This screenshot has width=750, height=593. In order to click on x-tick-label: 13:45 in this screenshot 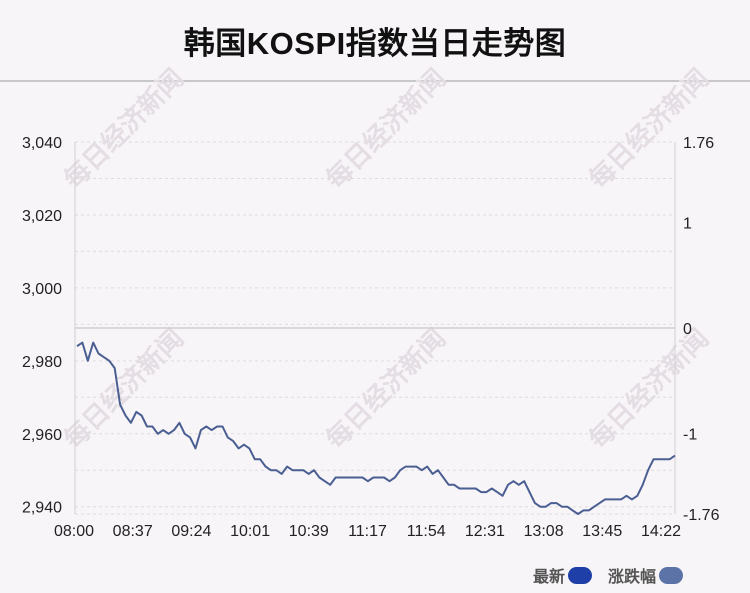, I will do `click(602, 531)`.